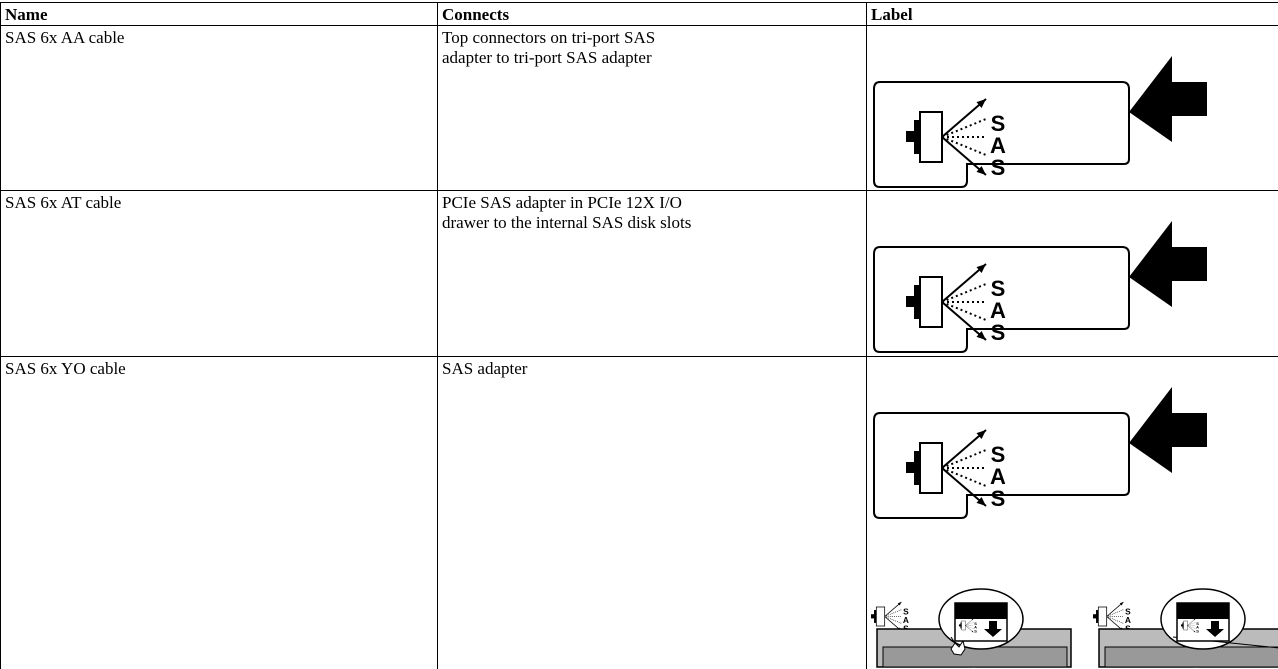 Image resolution: width=1278 pixels, height=669 pixels. Describe the element at coordinates (652, 369) in the screenshot. I see `connects-line: SAS adapter` at that location.